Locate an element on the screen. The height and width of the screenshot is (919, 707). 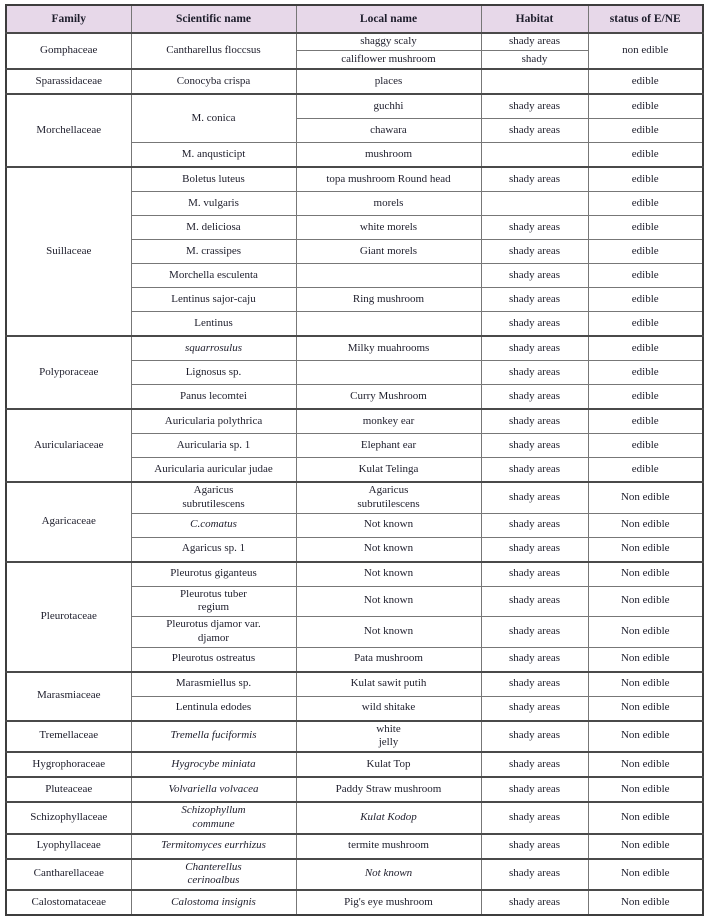
table-row: Lignosus sp. shady areas edible is located at coordinates (355, 372).